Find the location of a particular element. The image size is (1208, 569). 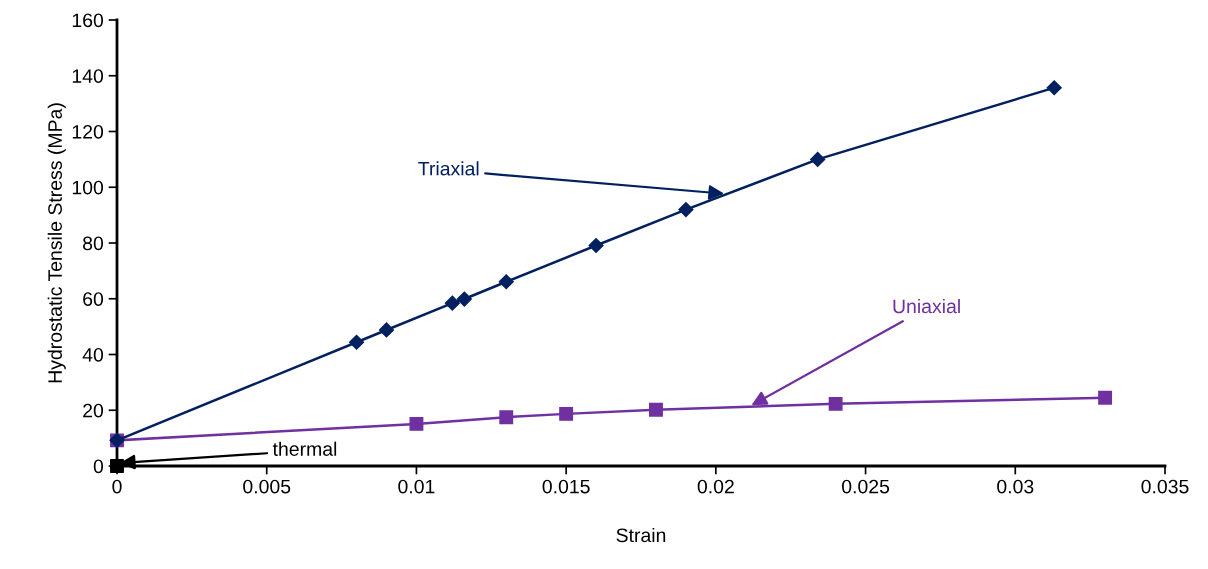

x-tick-label: 0.01 is located at coordinates (416, 486).